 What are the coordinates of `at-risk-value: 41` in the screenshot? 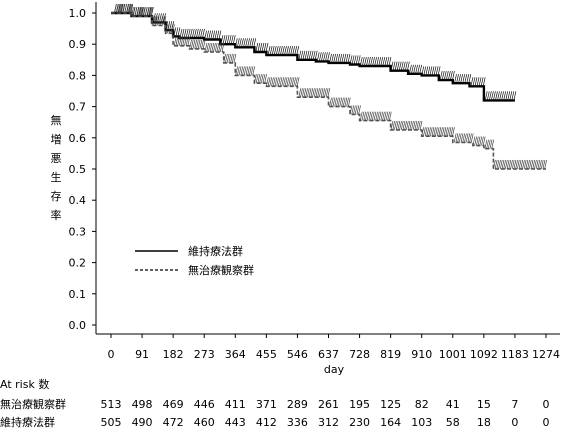 It's located at (453, 404).